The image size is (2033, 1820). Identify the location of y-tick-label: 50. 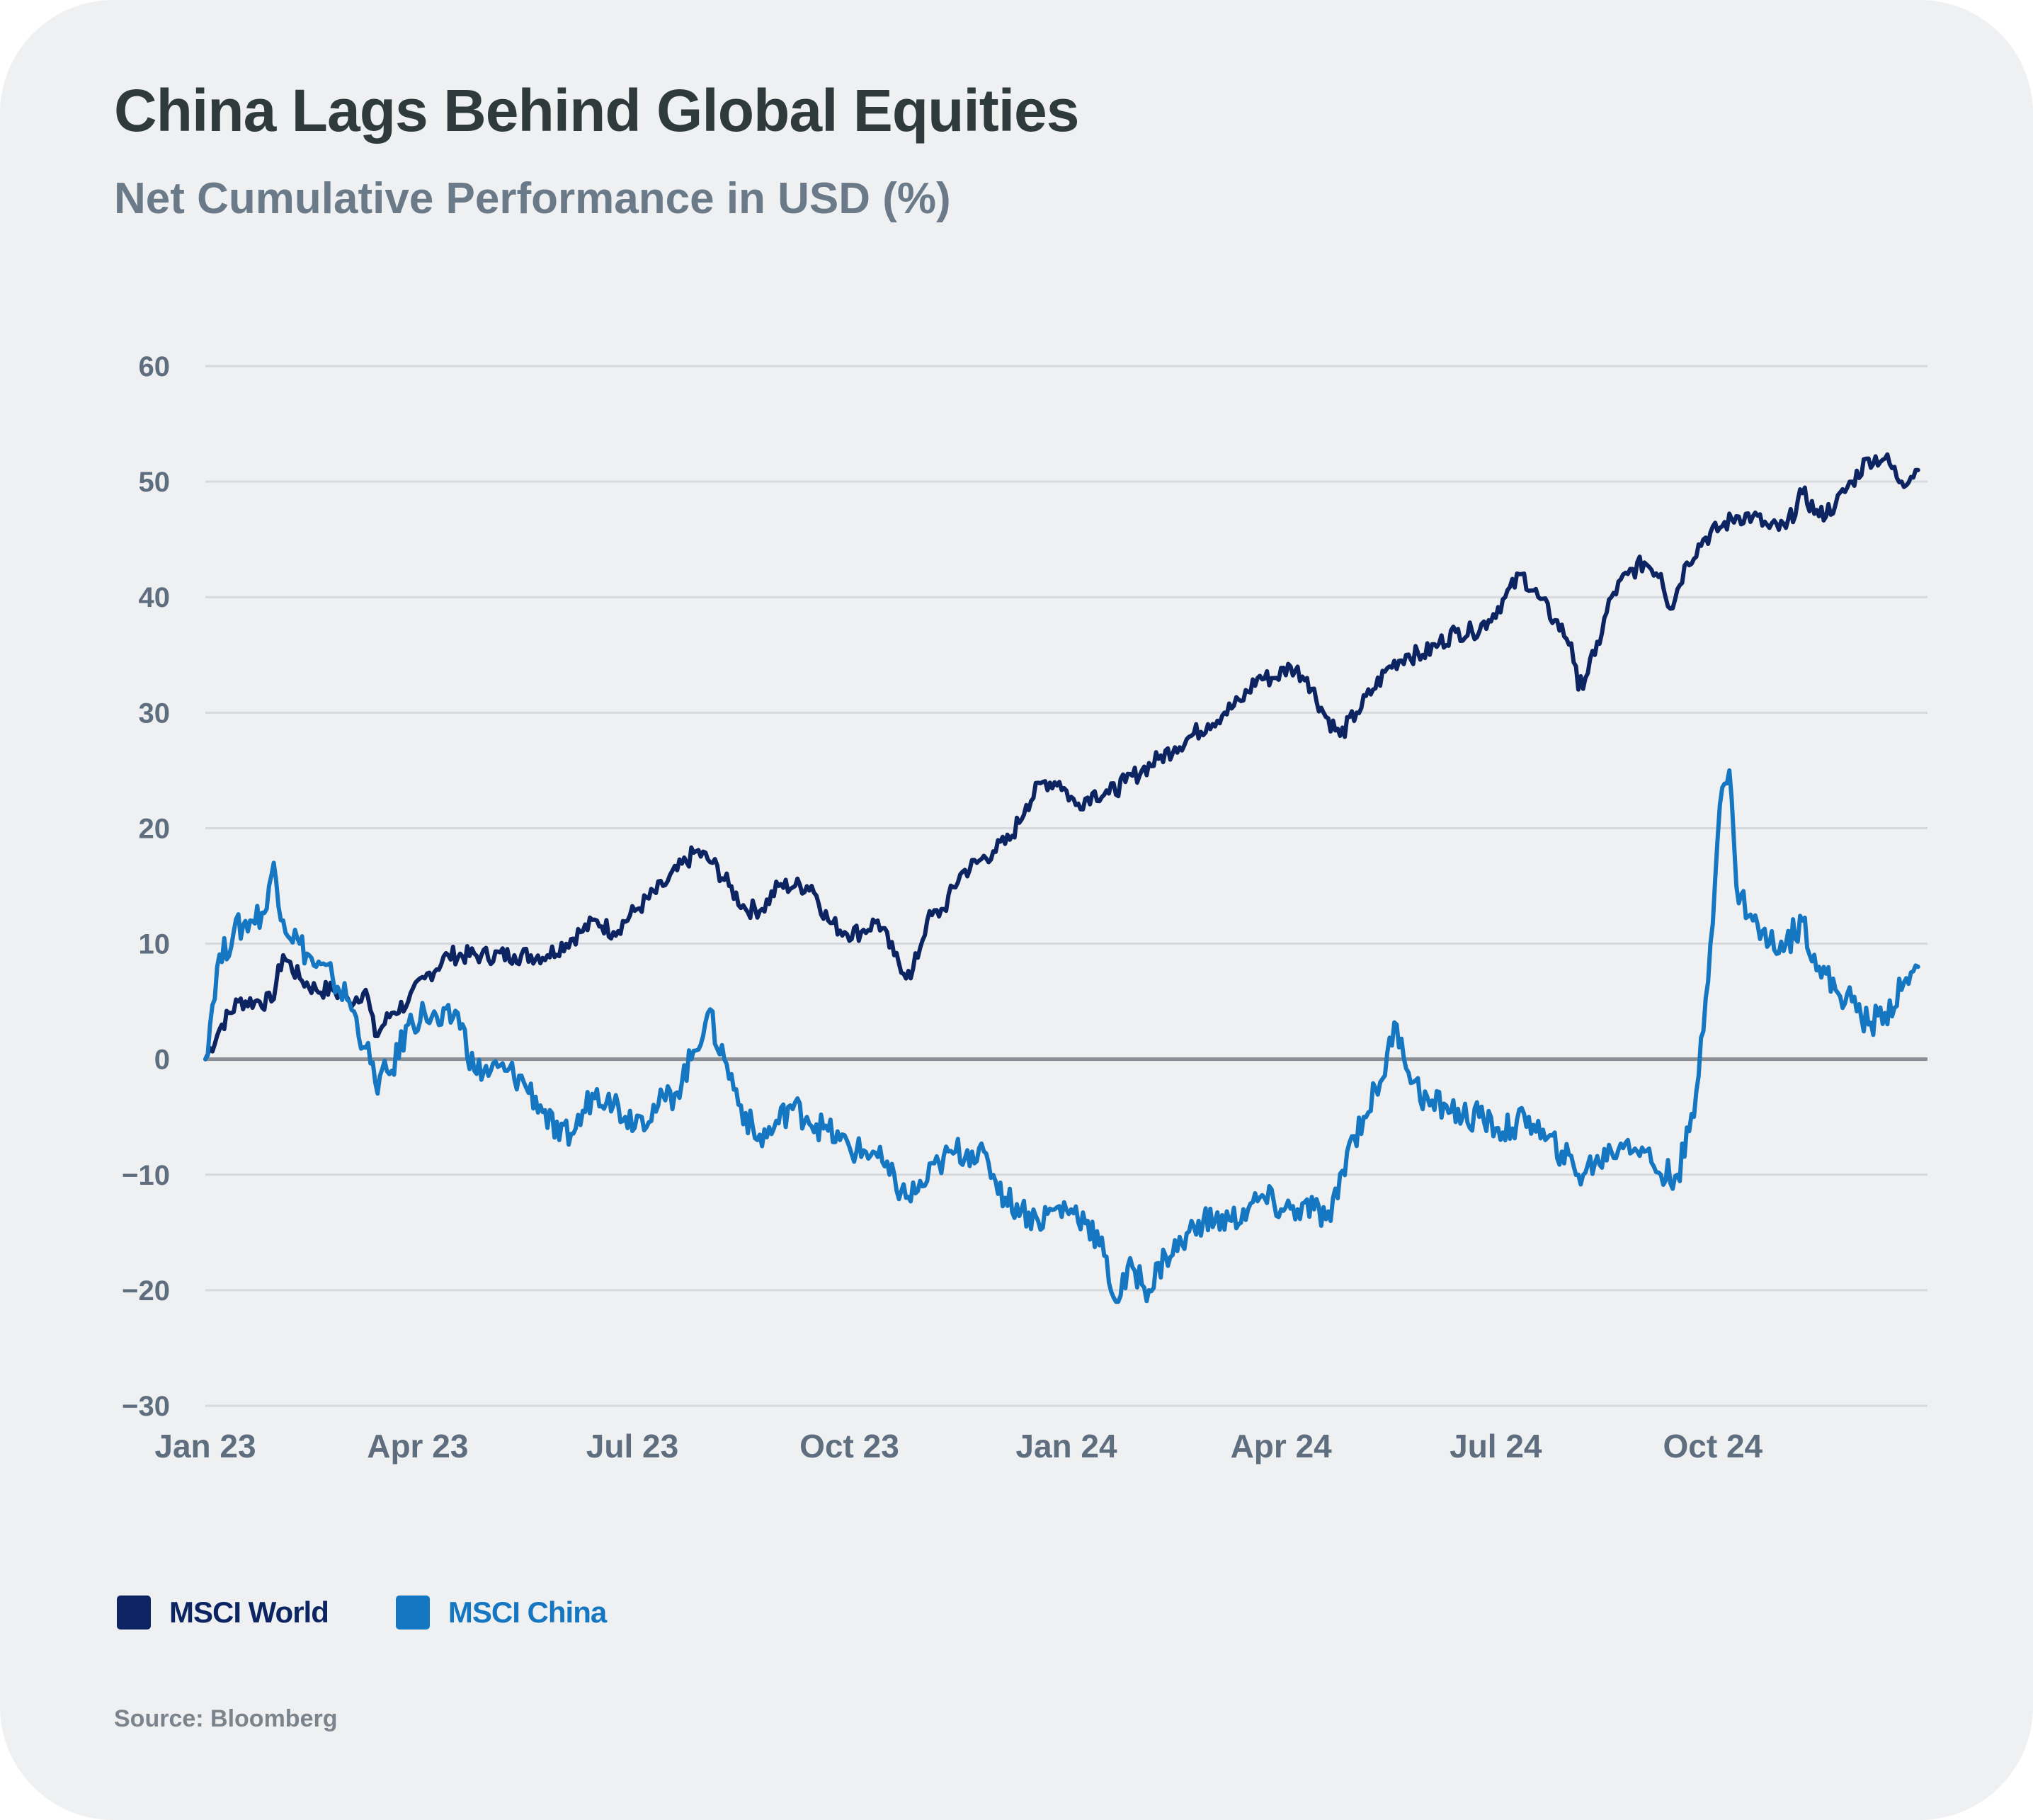
(155, 483).